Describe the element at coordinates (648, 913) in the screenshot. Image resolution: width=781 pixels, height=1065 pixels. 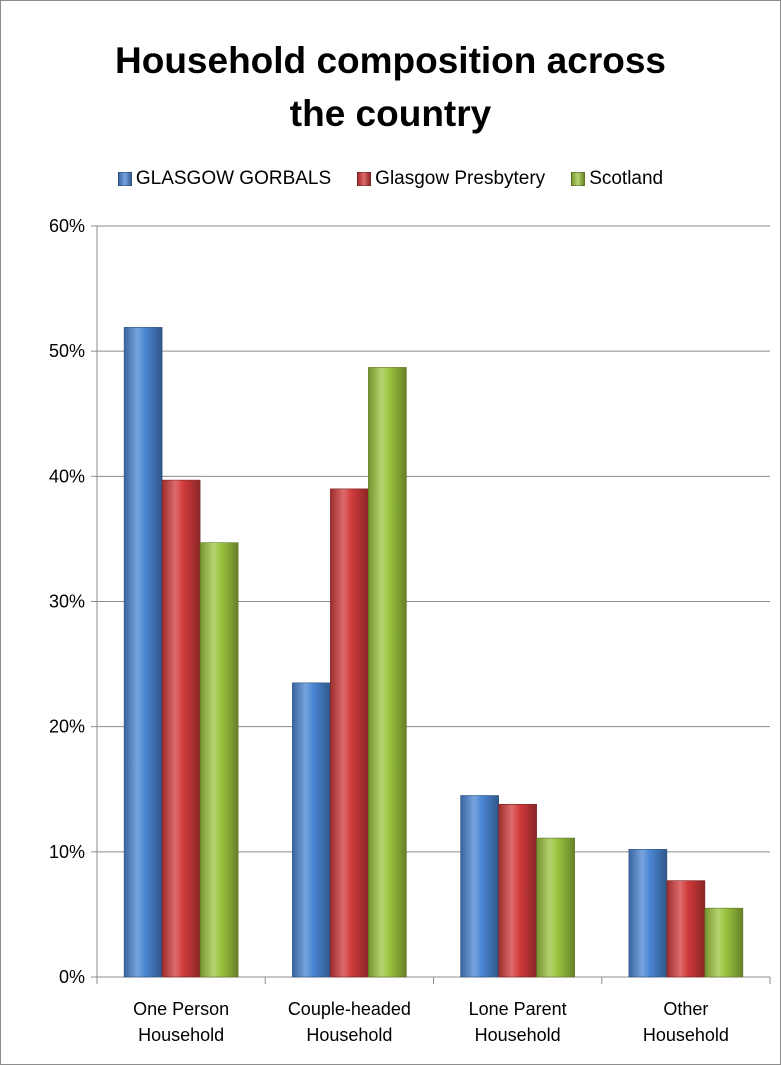
I see `bar-glasgow-gorbals-other-household` at that location.